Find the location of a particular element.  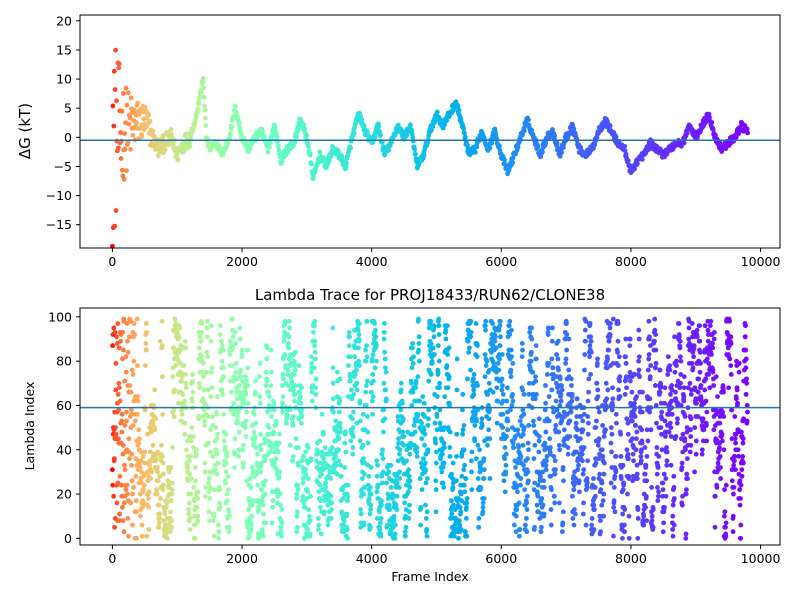

y-tick-label: 0 is located at coordinates (68, 538).